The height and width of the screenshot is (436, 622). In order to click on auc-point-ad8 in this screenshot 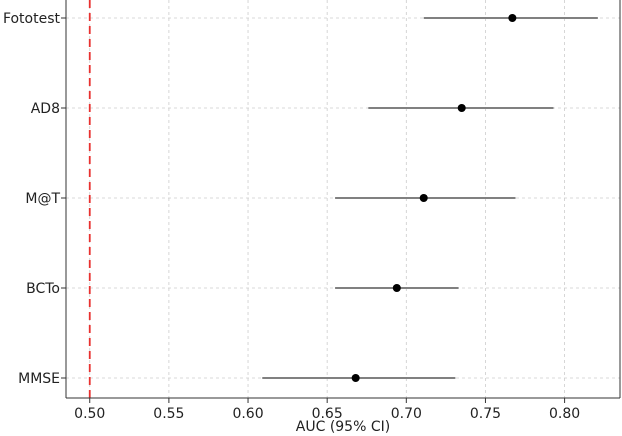, I will do `click(461, 108)`.